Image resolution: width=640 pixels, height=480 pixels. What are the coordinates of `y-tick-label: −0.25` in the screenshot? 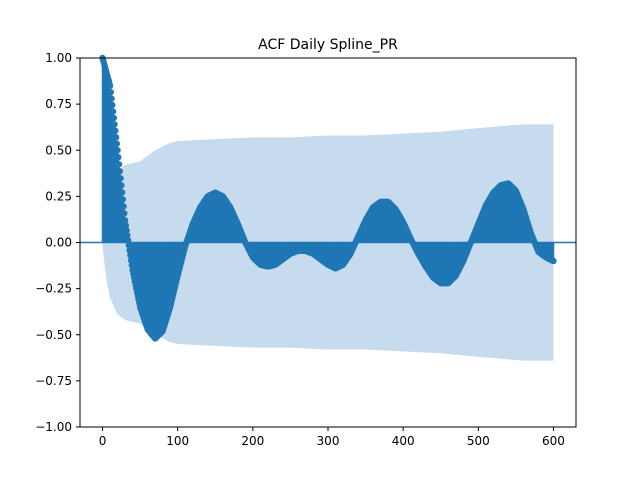 It's located at (53, 289).